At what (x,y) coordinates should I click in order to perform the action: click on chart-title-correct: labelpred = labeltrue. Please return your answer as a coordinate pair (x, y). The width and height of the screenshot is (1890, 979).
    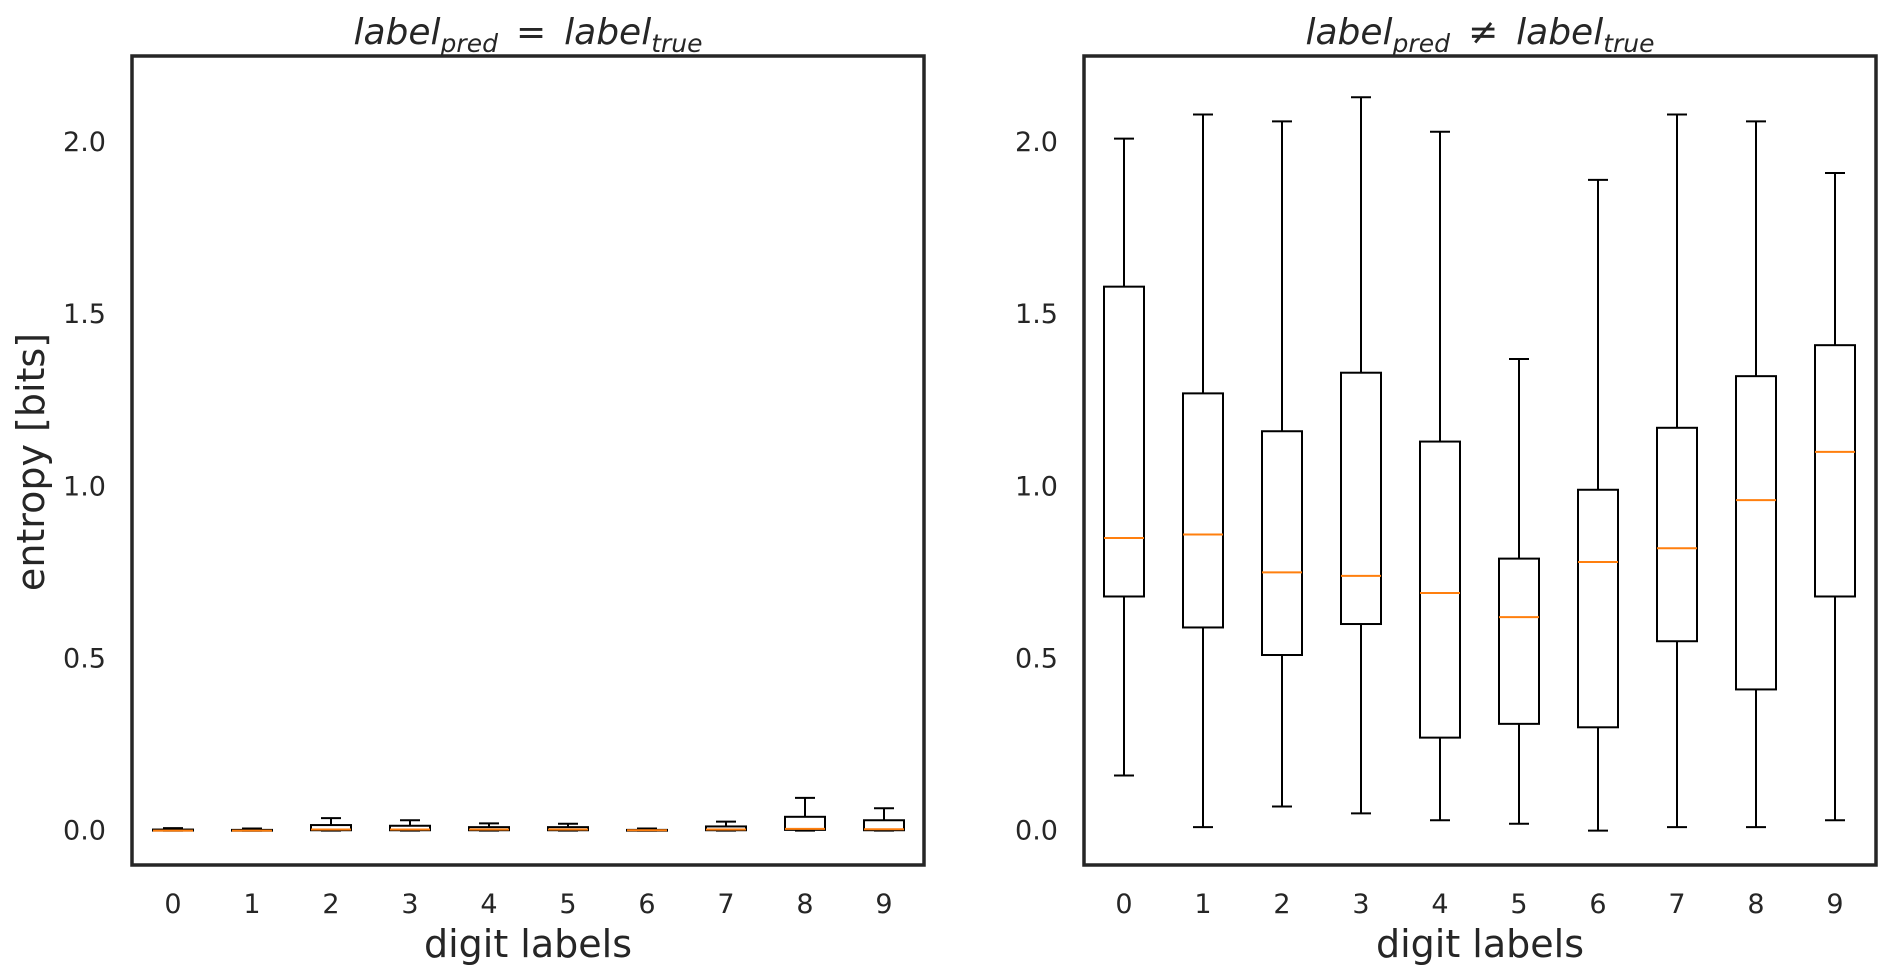
    Looking at the image, I should click on (527, 35).